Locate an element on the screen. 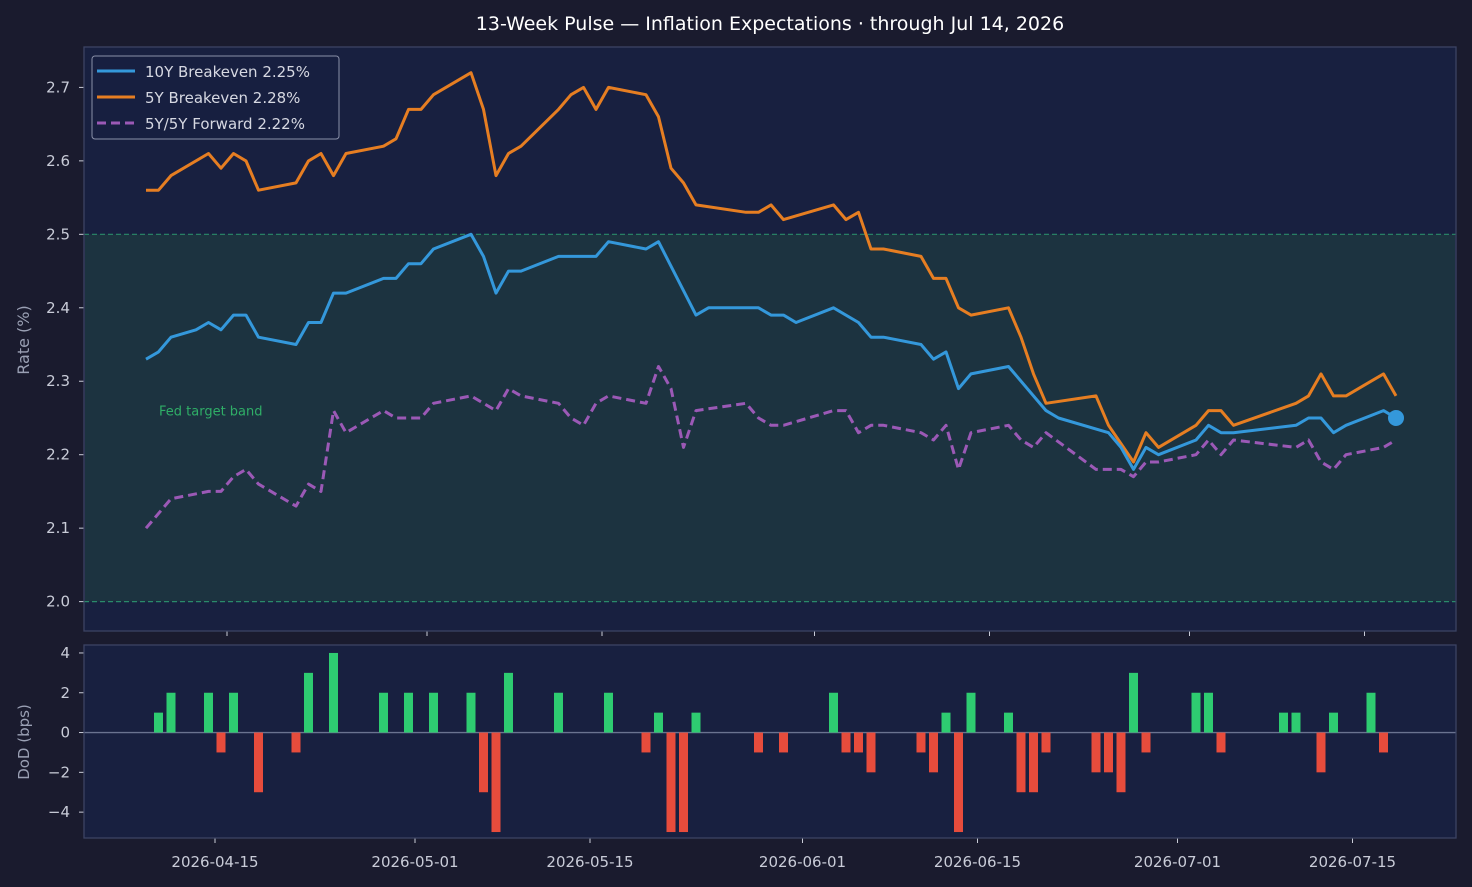  legend-box is located at coordinates (215, 97).